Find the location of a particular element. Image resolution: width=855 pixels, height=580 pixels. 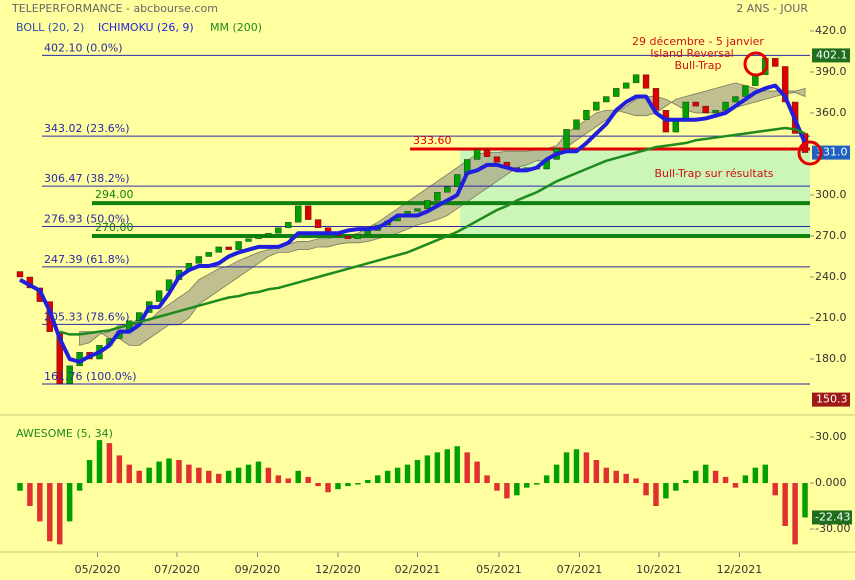

value-marker-label: -22.43 is located at coordinates (832, 516).